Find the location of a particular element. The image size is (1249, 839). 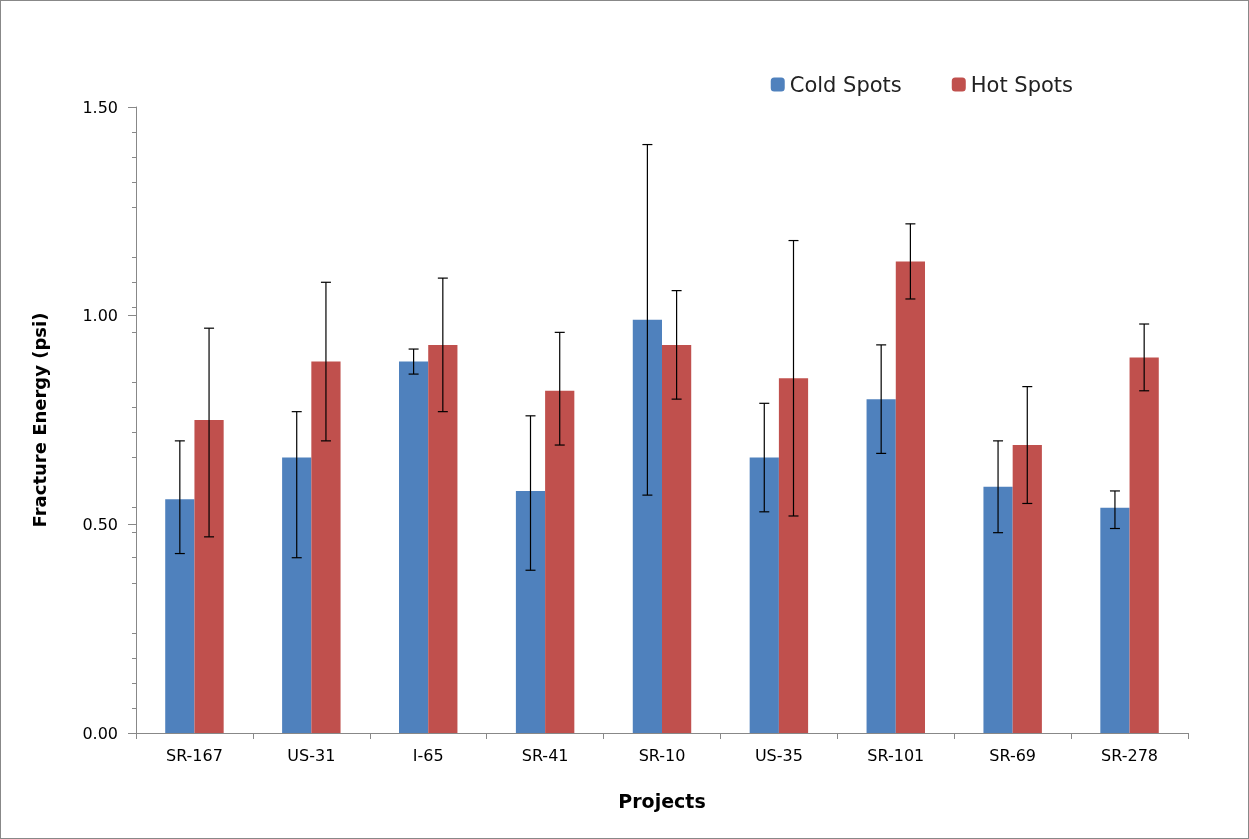

y-tick-label: 0.50 is located at coordinates (100, 524).